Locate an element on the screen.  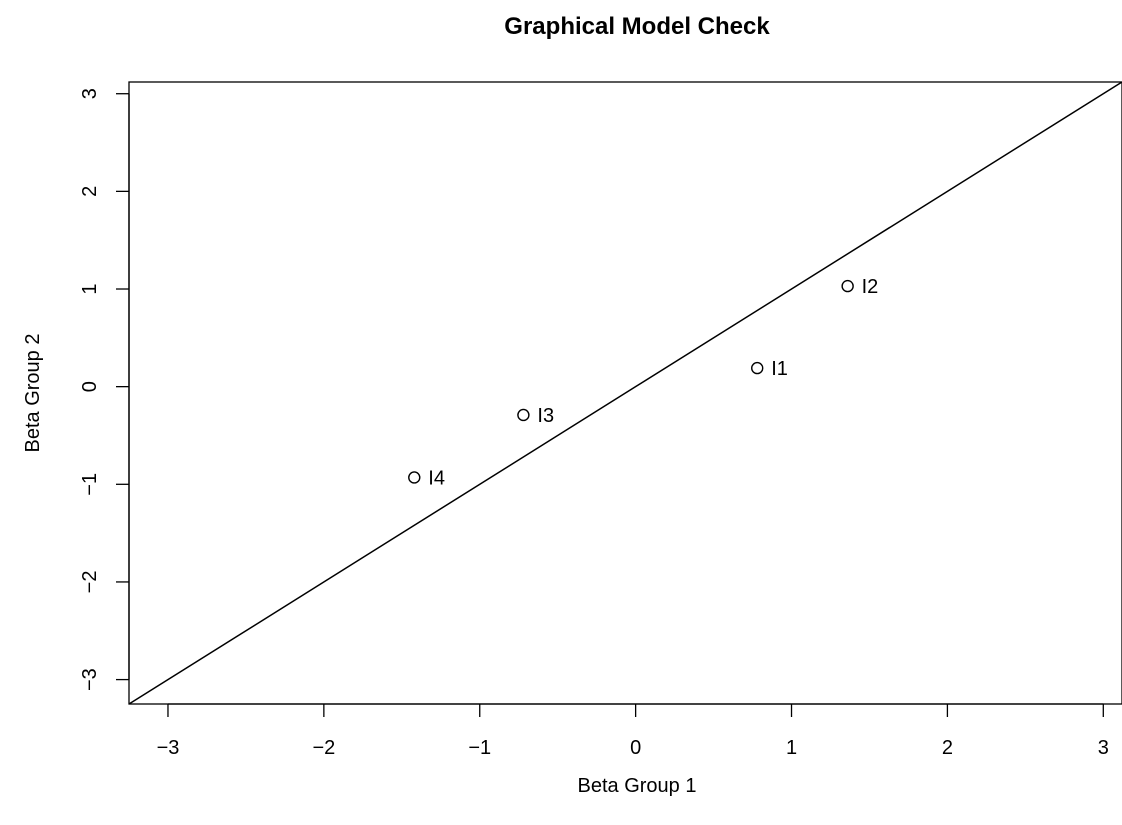
data-point-i3 is located at coordinates (523, 415).